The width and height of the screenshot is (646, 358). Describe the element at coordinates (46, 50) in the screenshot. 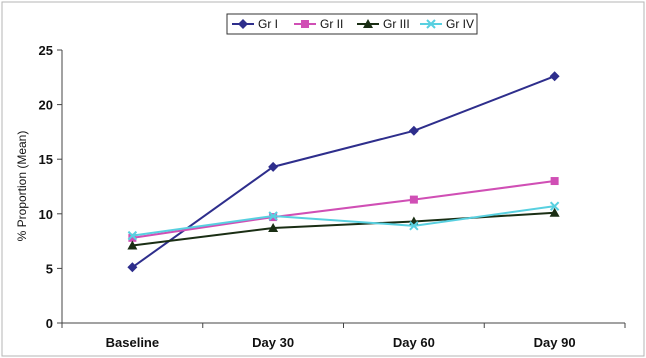

I see `y-tick-label: 25` at that location.